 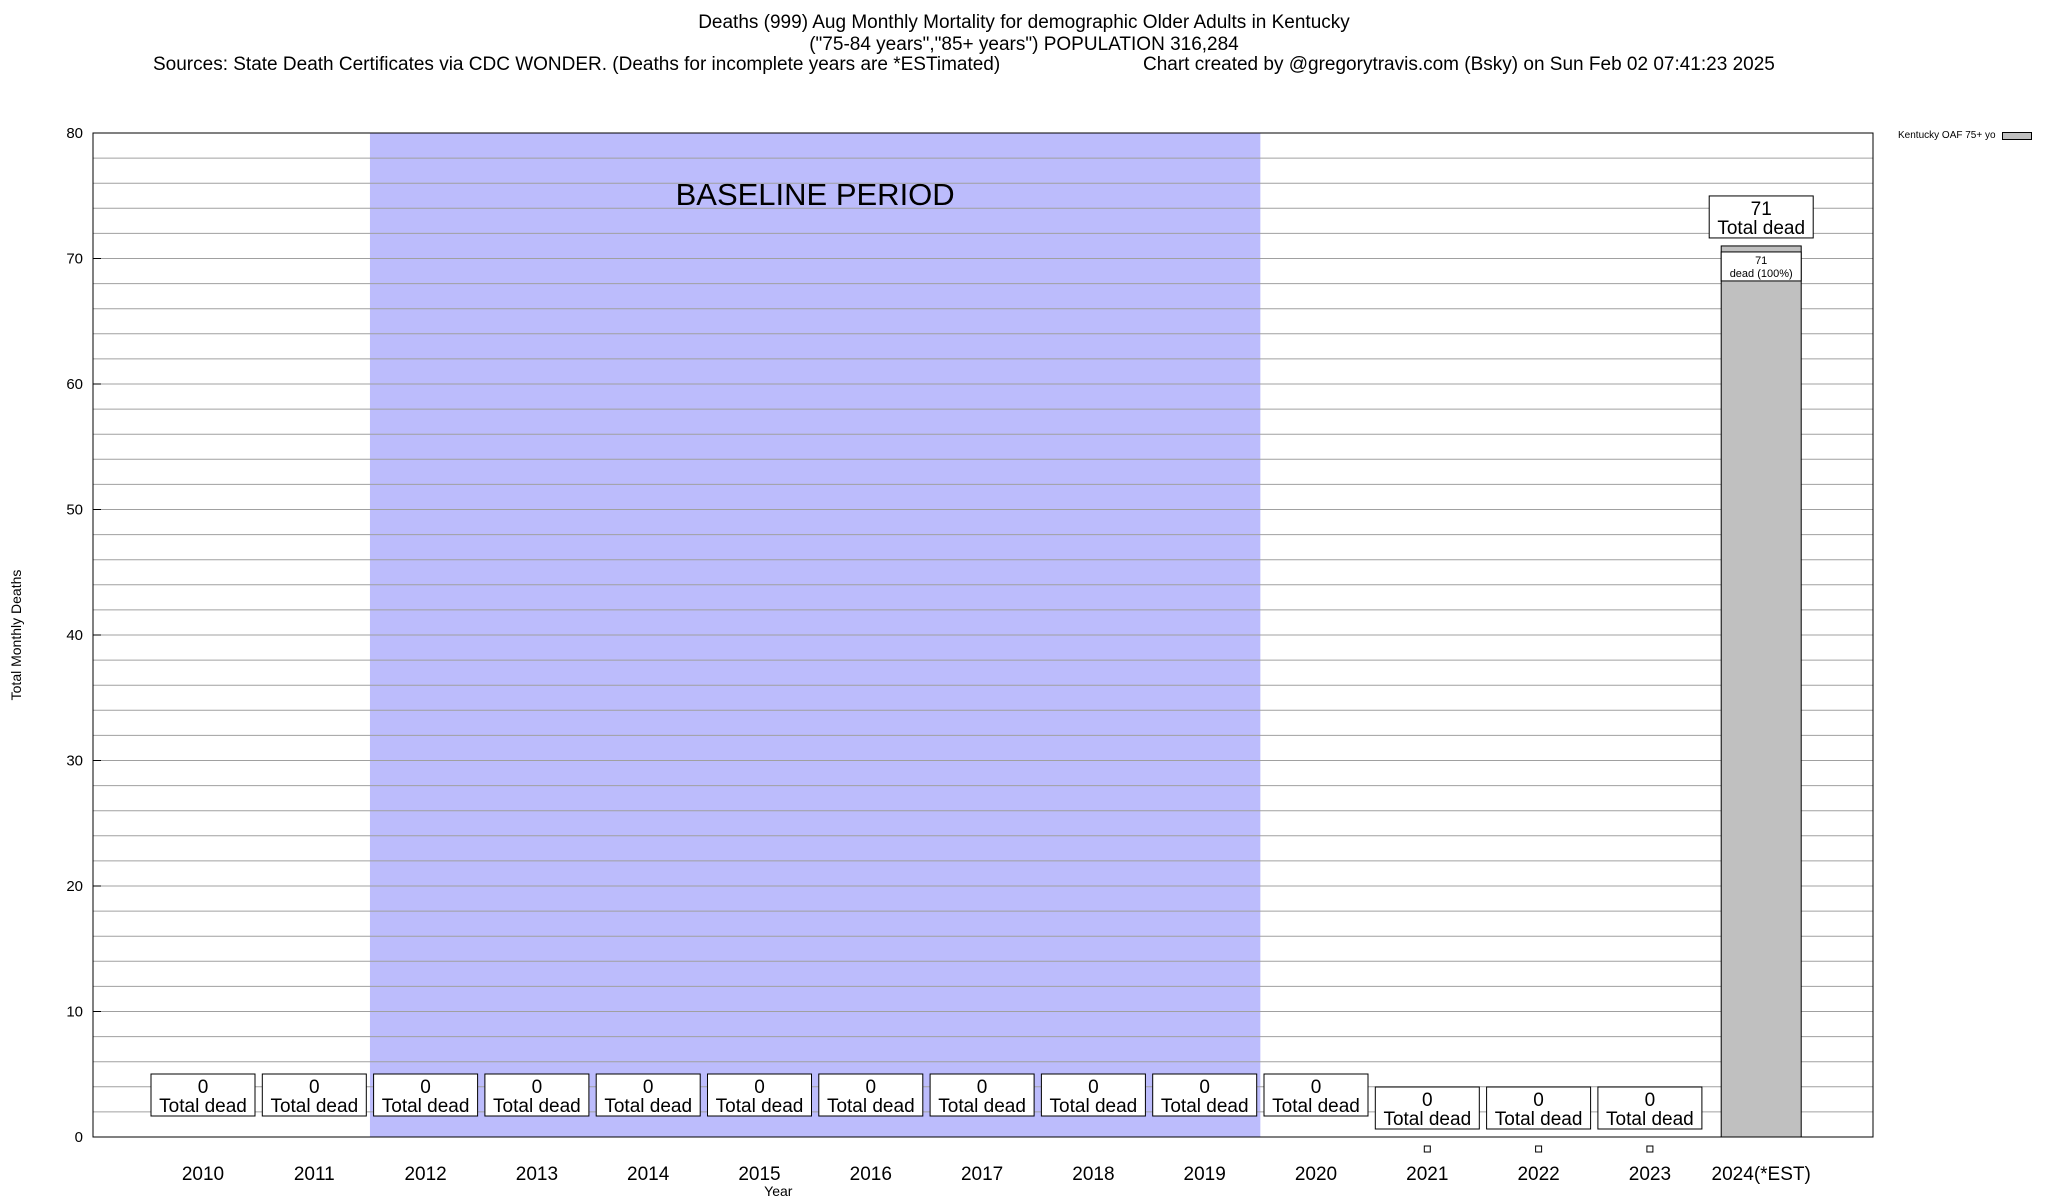 What do you see at coordinates (425, 1174) in the screenshot?
I see `x-tick-label: 2012` at bounding box center [425, 1174].